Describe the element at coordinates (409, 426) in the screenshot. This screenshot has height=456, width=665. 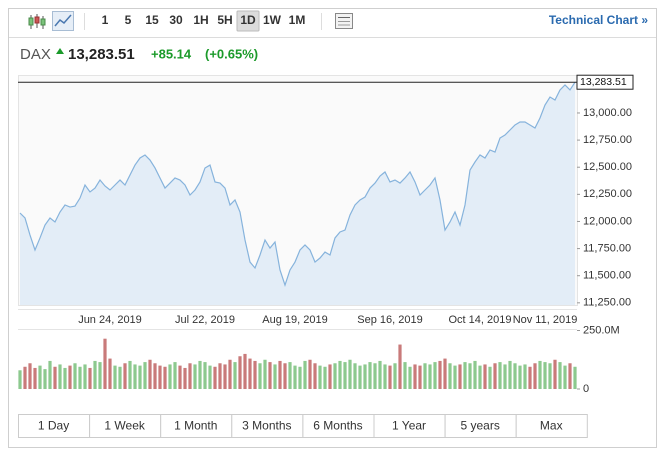
I see `range-button: 1 Year` at that location.